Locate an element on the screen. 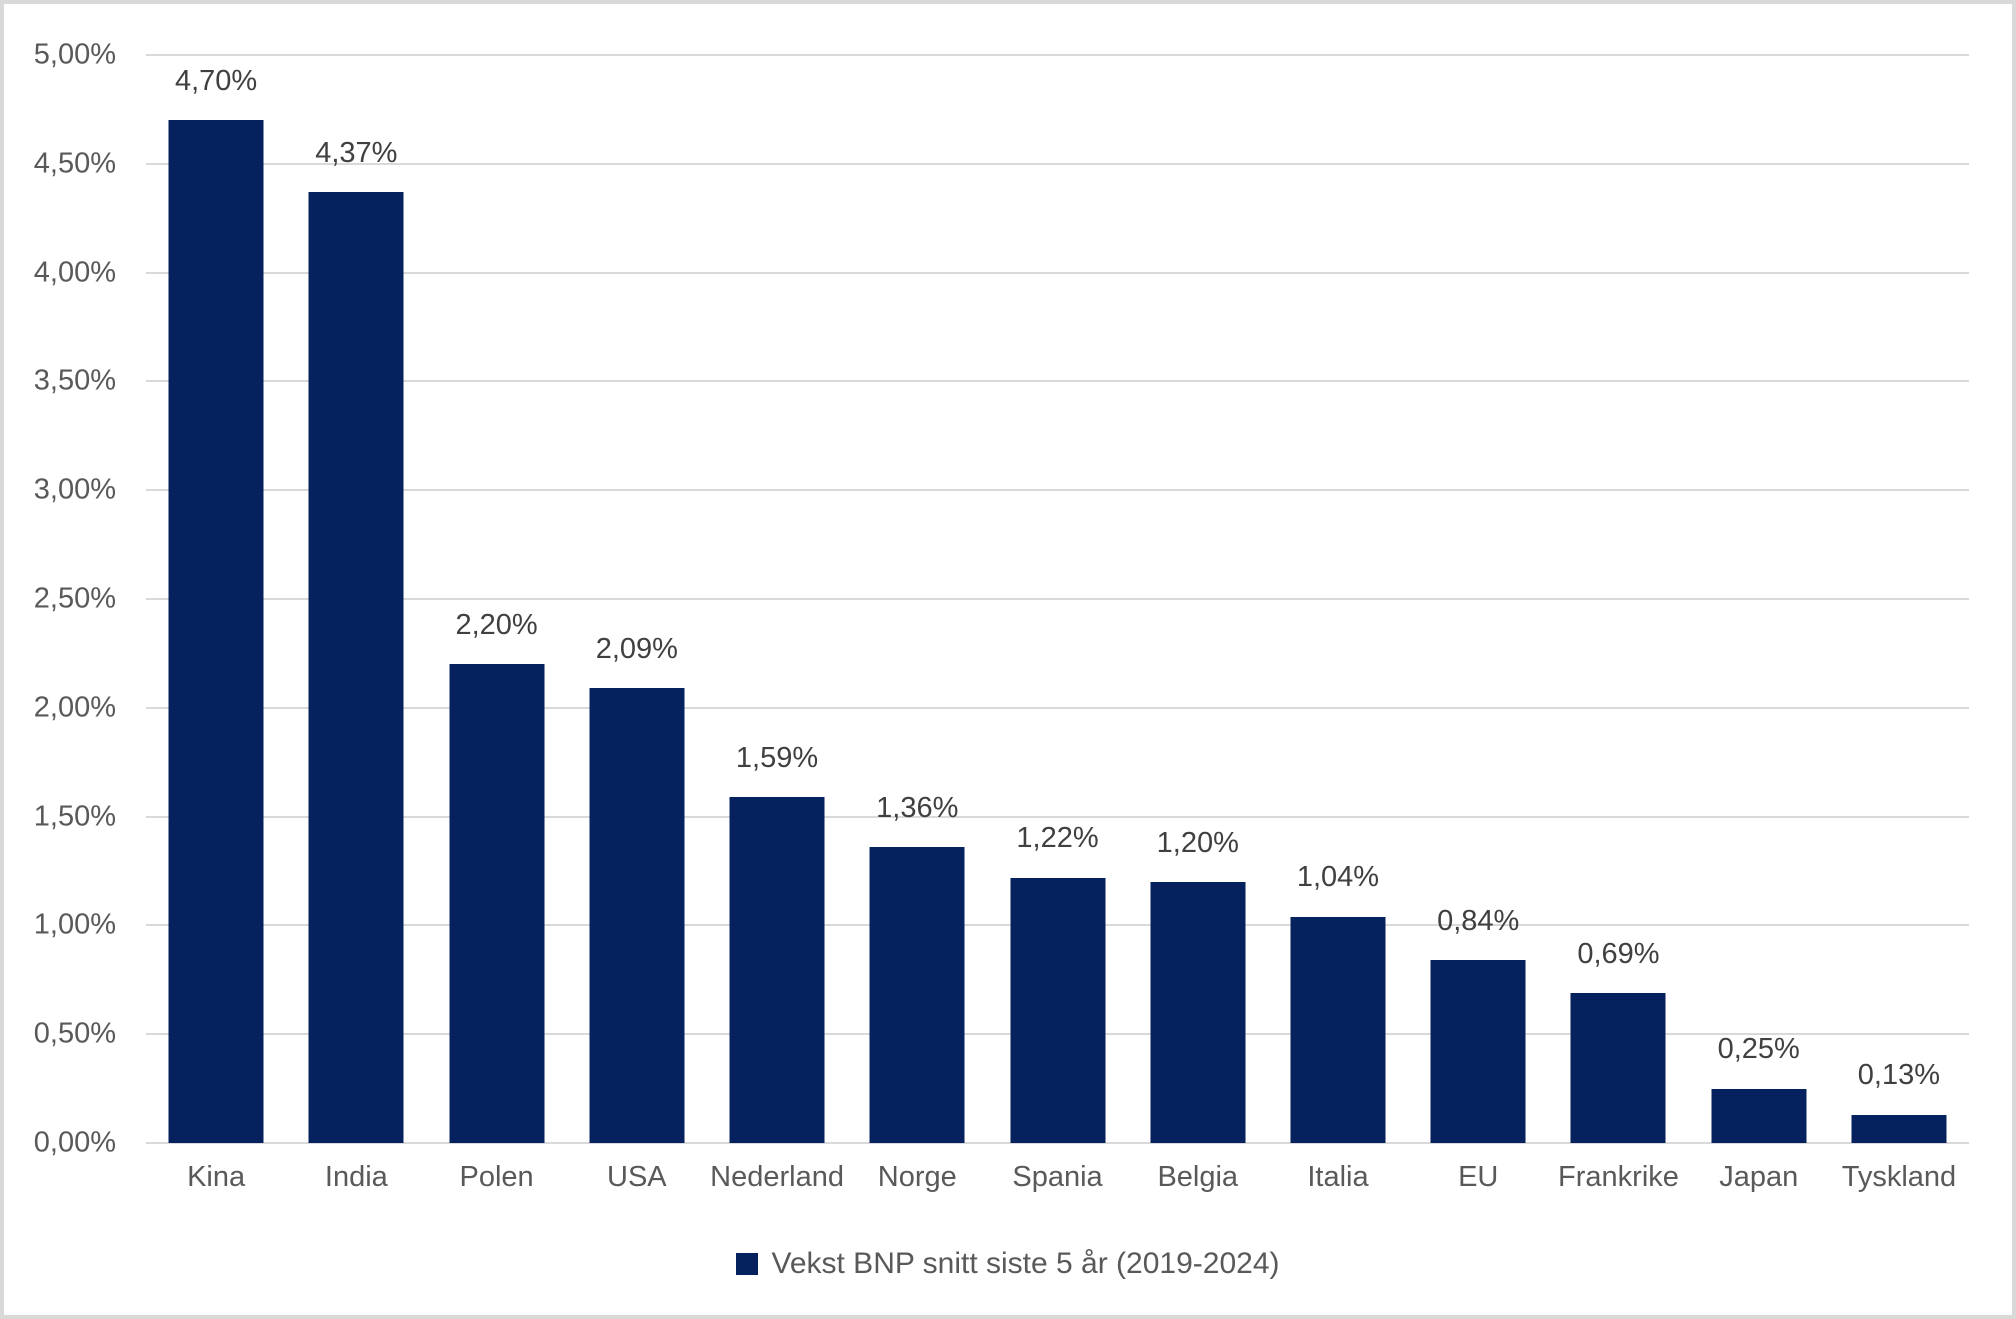 The width and height of the screenshot is (2016, 1319). bar-slot: 0,13% is located at coordinates (1899, 599).